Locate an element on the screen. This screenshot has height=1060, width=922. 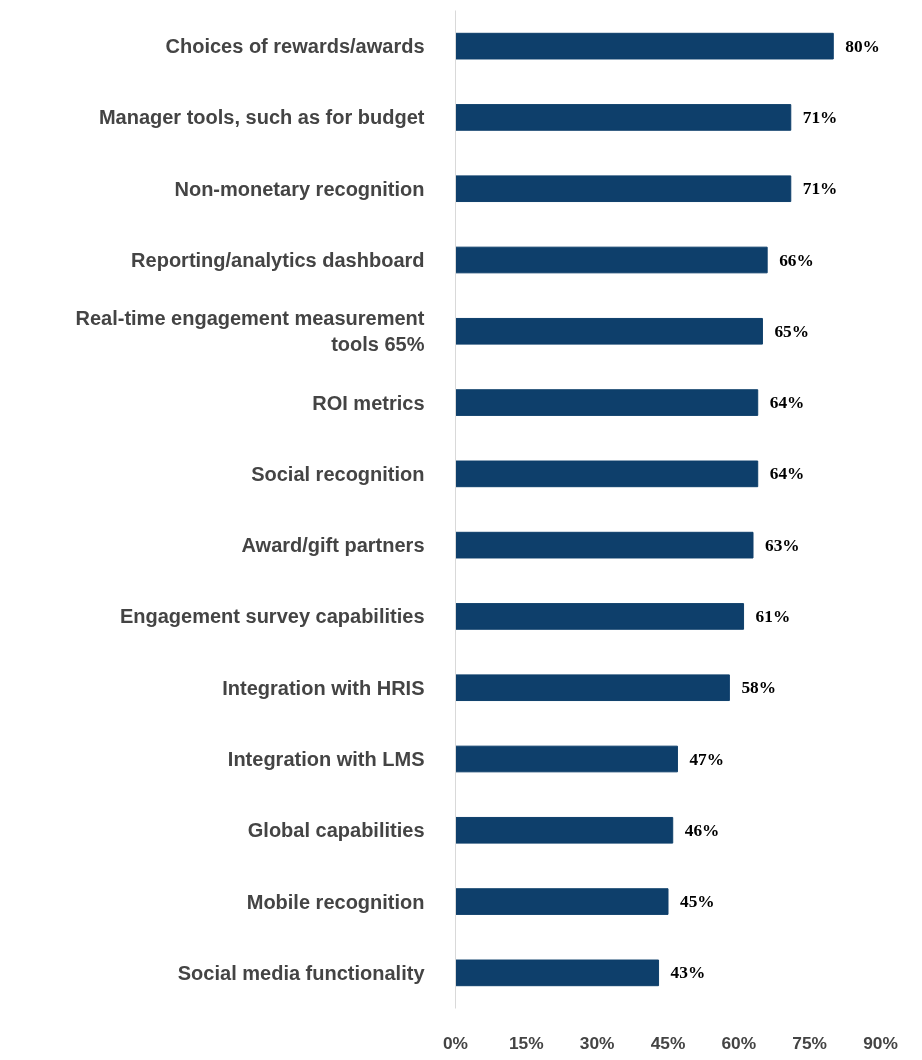
data-label: 65% is located at coordinates (792, 331).